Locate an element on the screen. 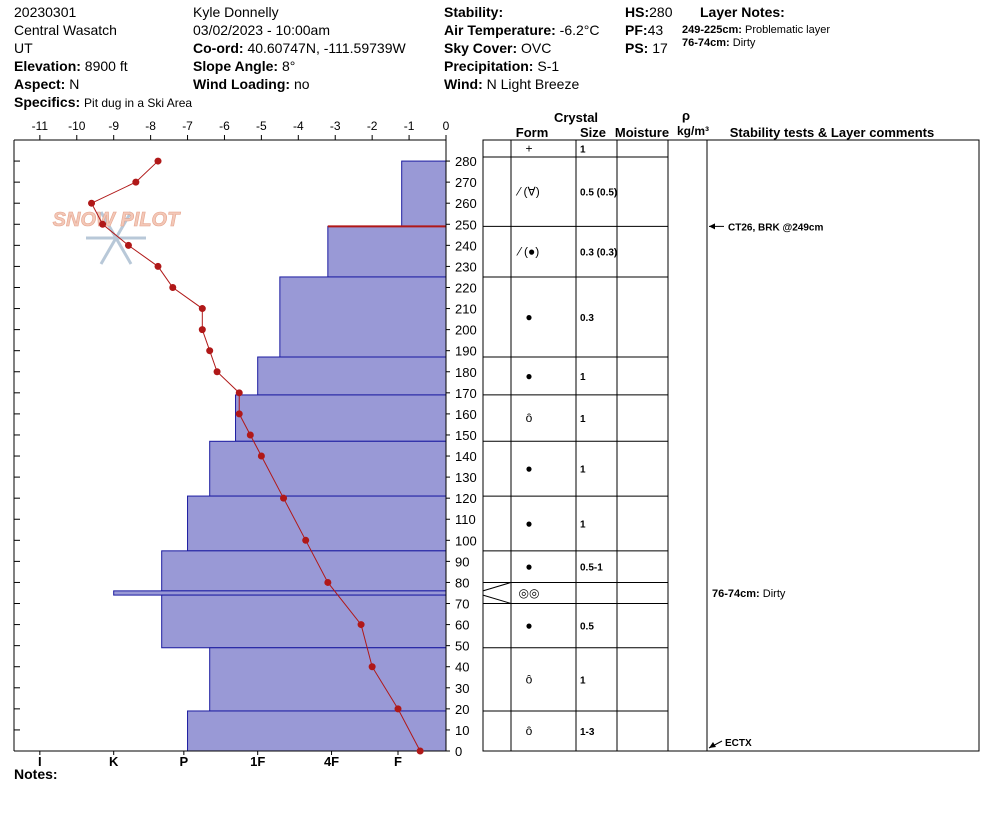 The image size is (994, 840). pf-label: PF: is located at coordinates (636, 30).